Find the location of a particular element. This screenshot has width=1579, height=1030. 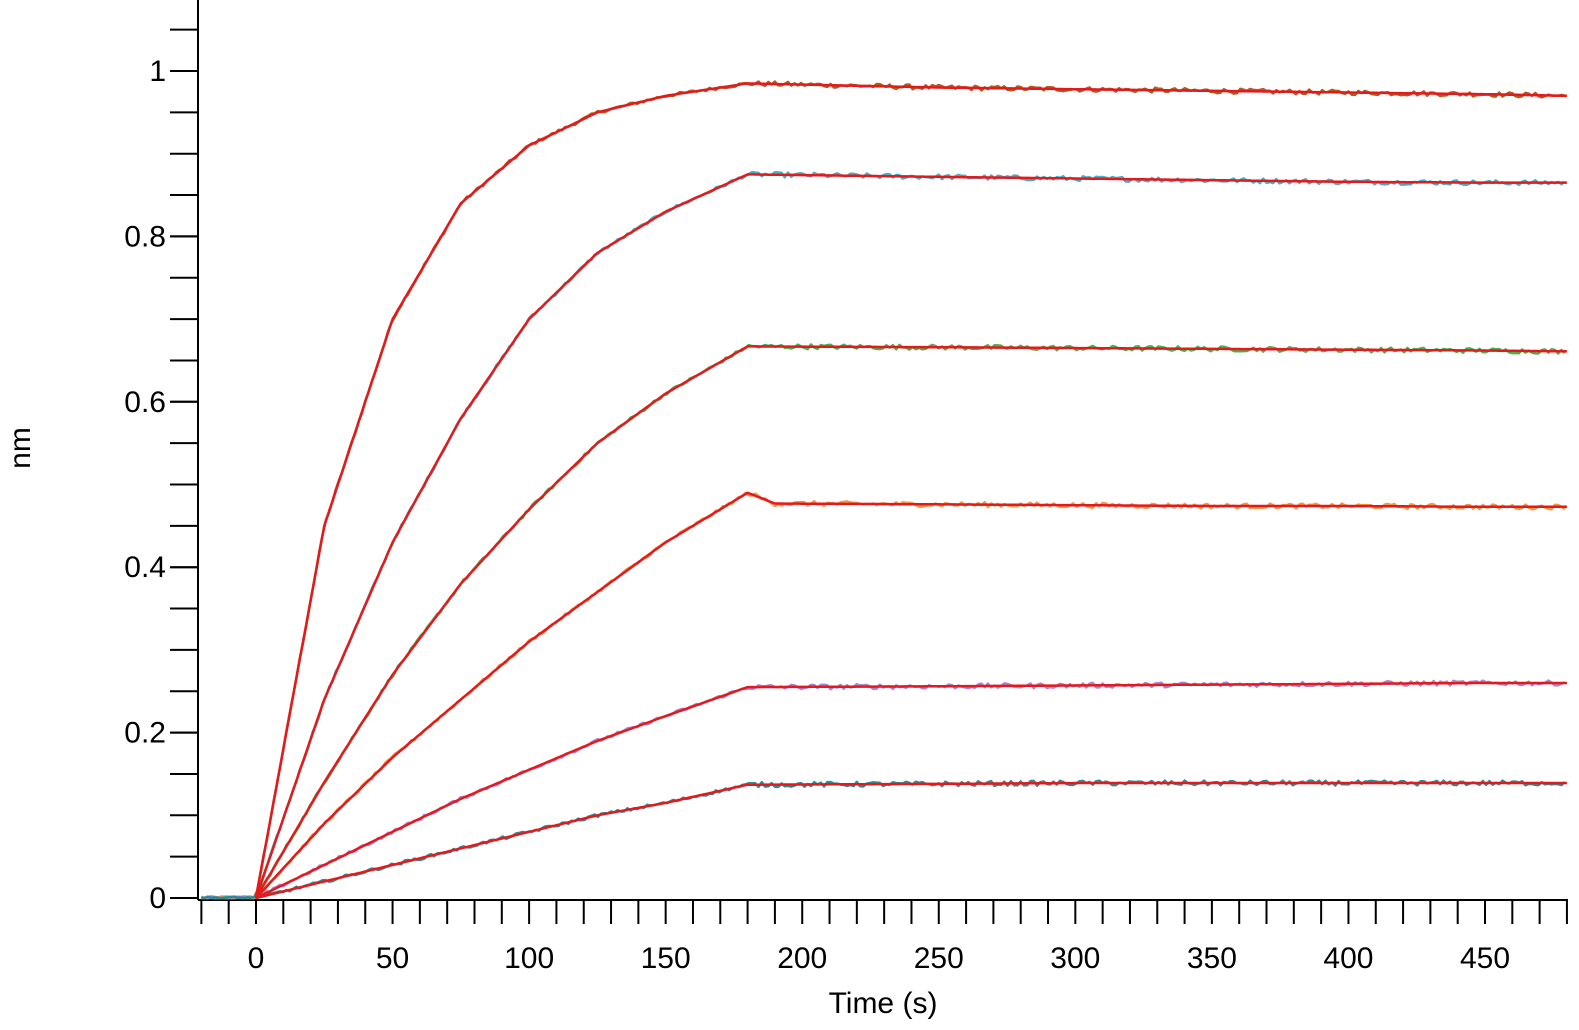

y-tick-label: 0.4 is located at coordinates (145, 567).